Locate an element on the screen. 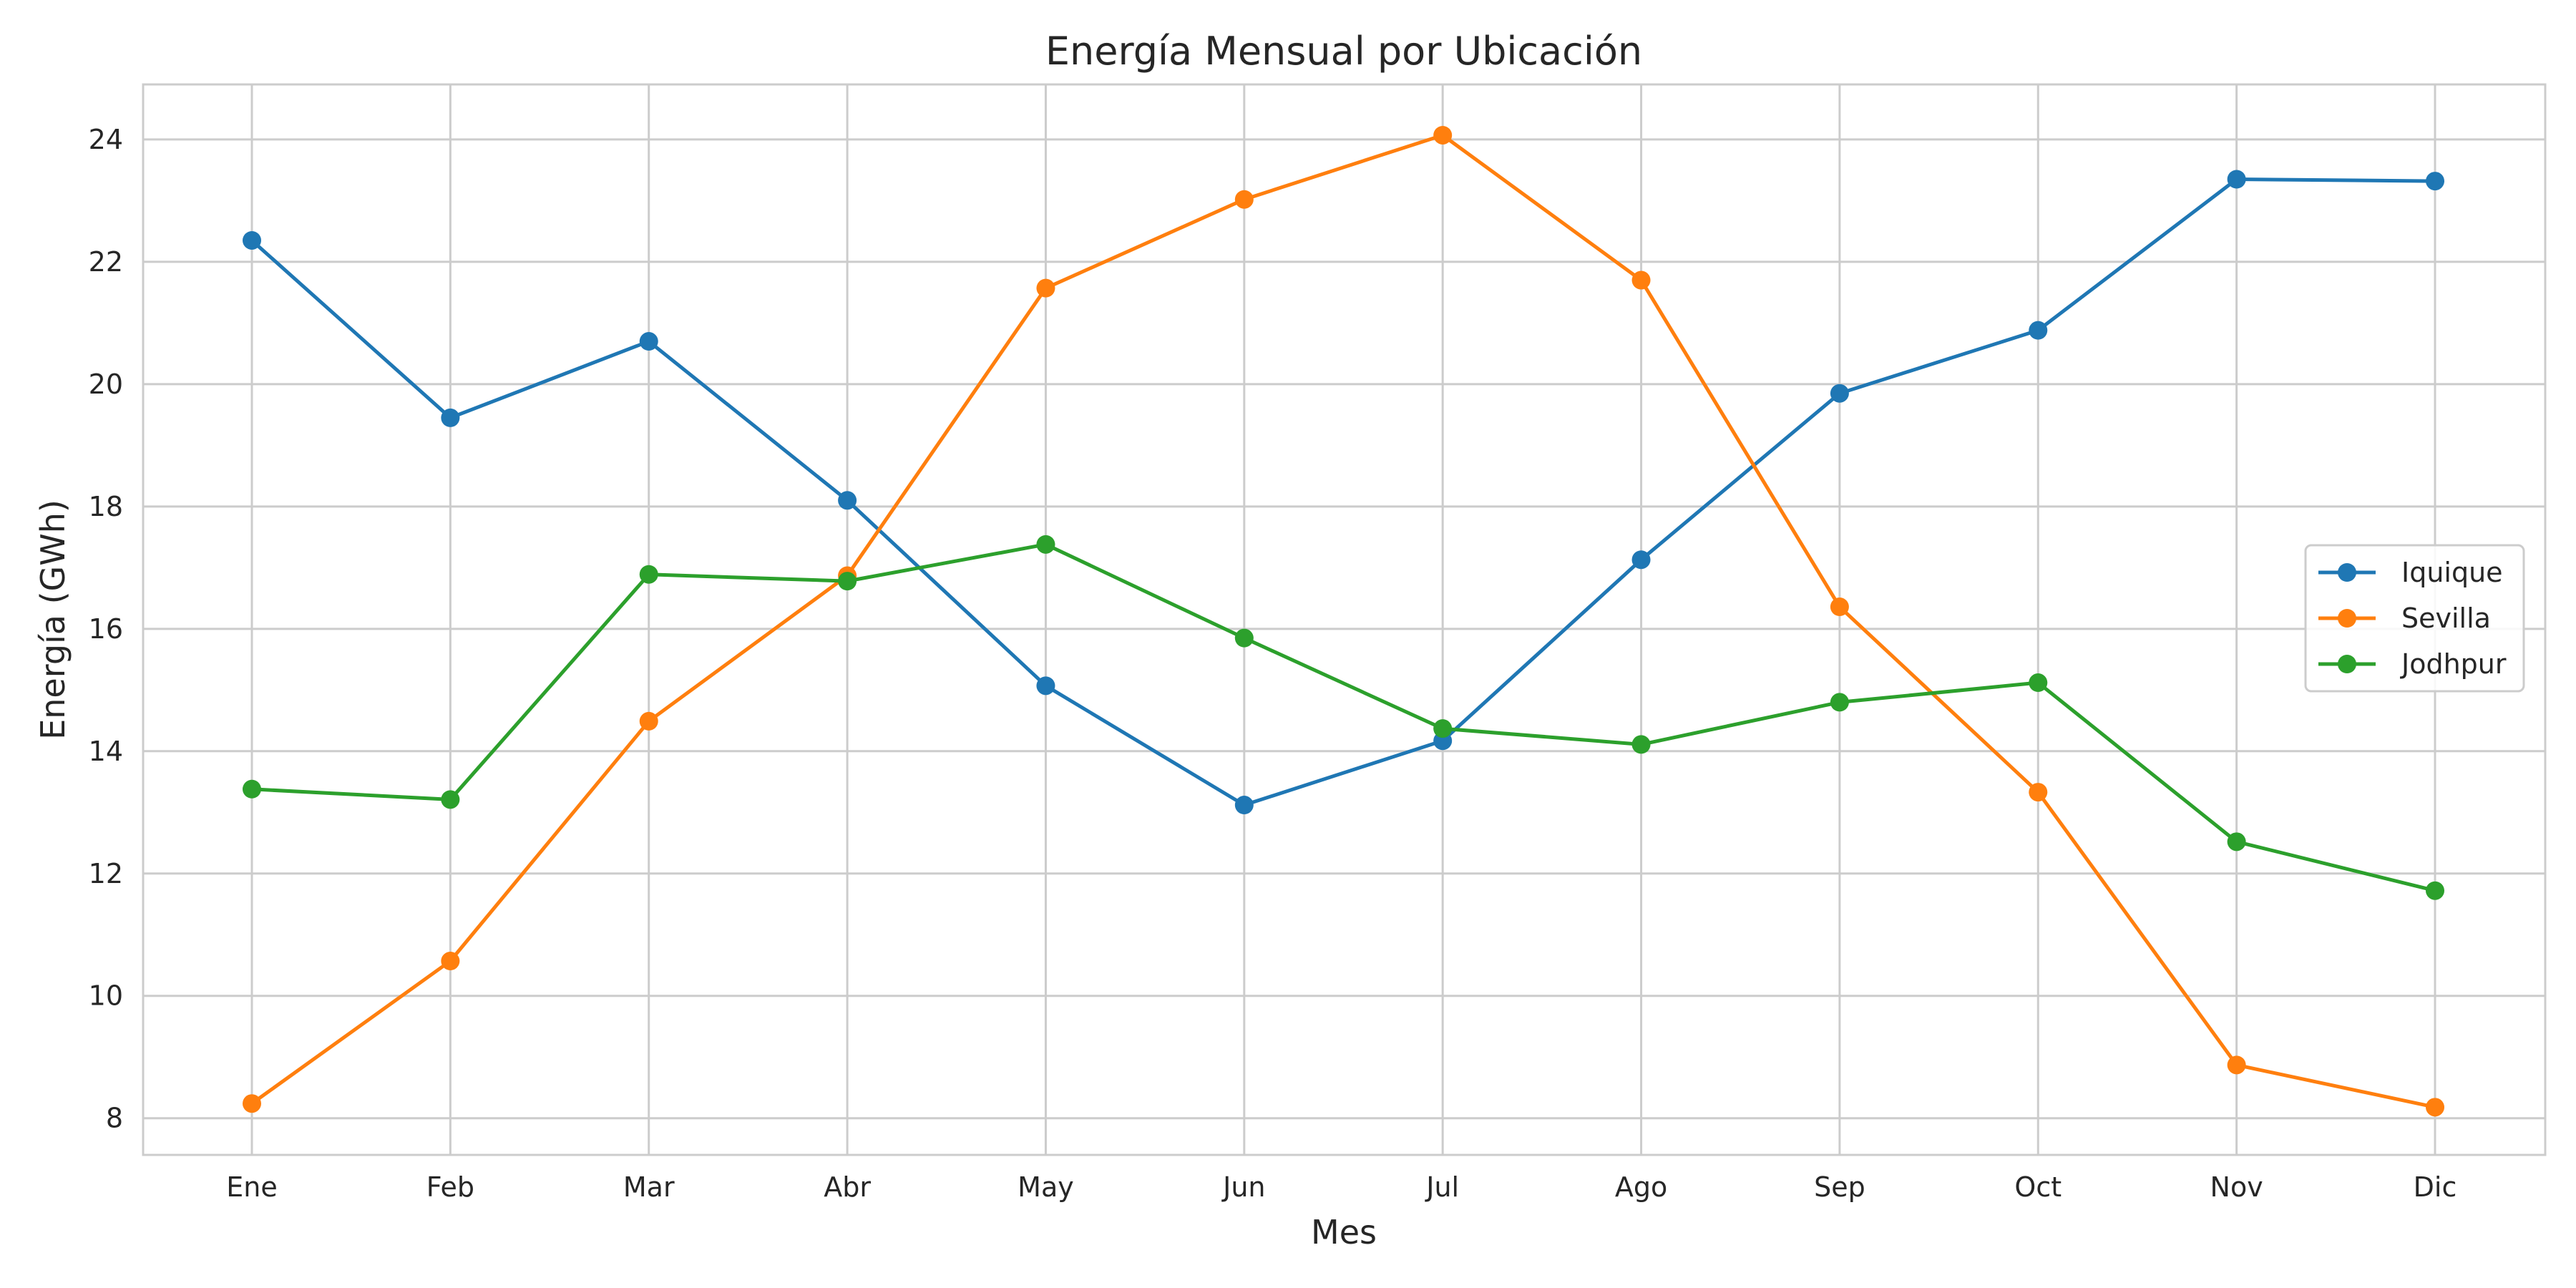 The width and height of the screenshot is (2576, 1288). x-axis-ticks: Ene Feb Mar Abr May Jun Jul Ago Sep Oct Nov Dic is located at coordinates (1341, 1187).